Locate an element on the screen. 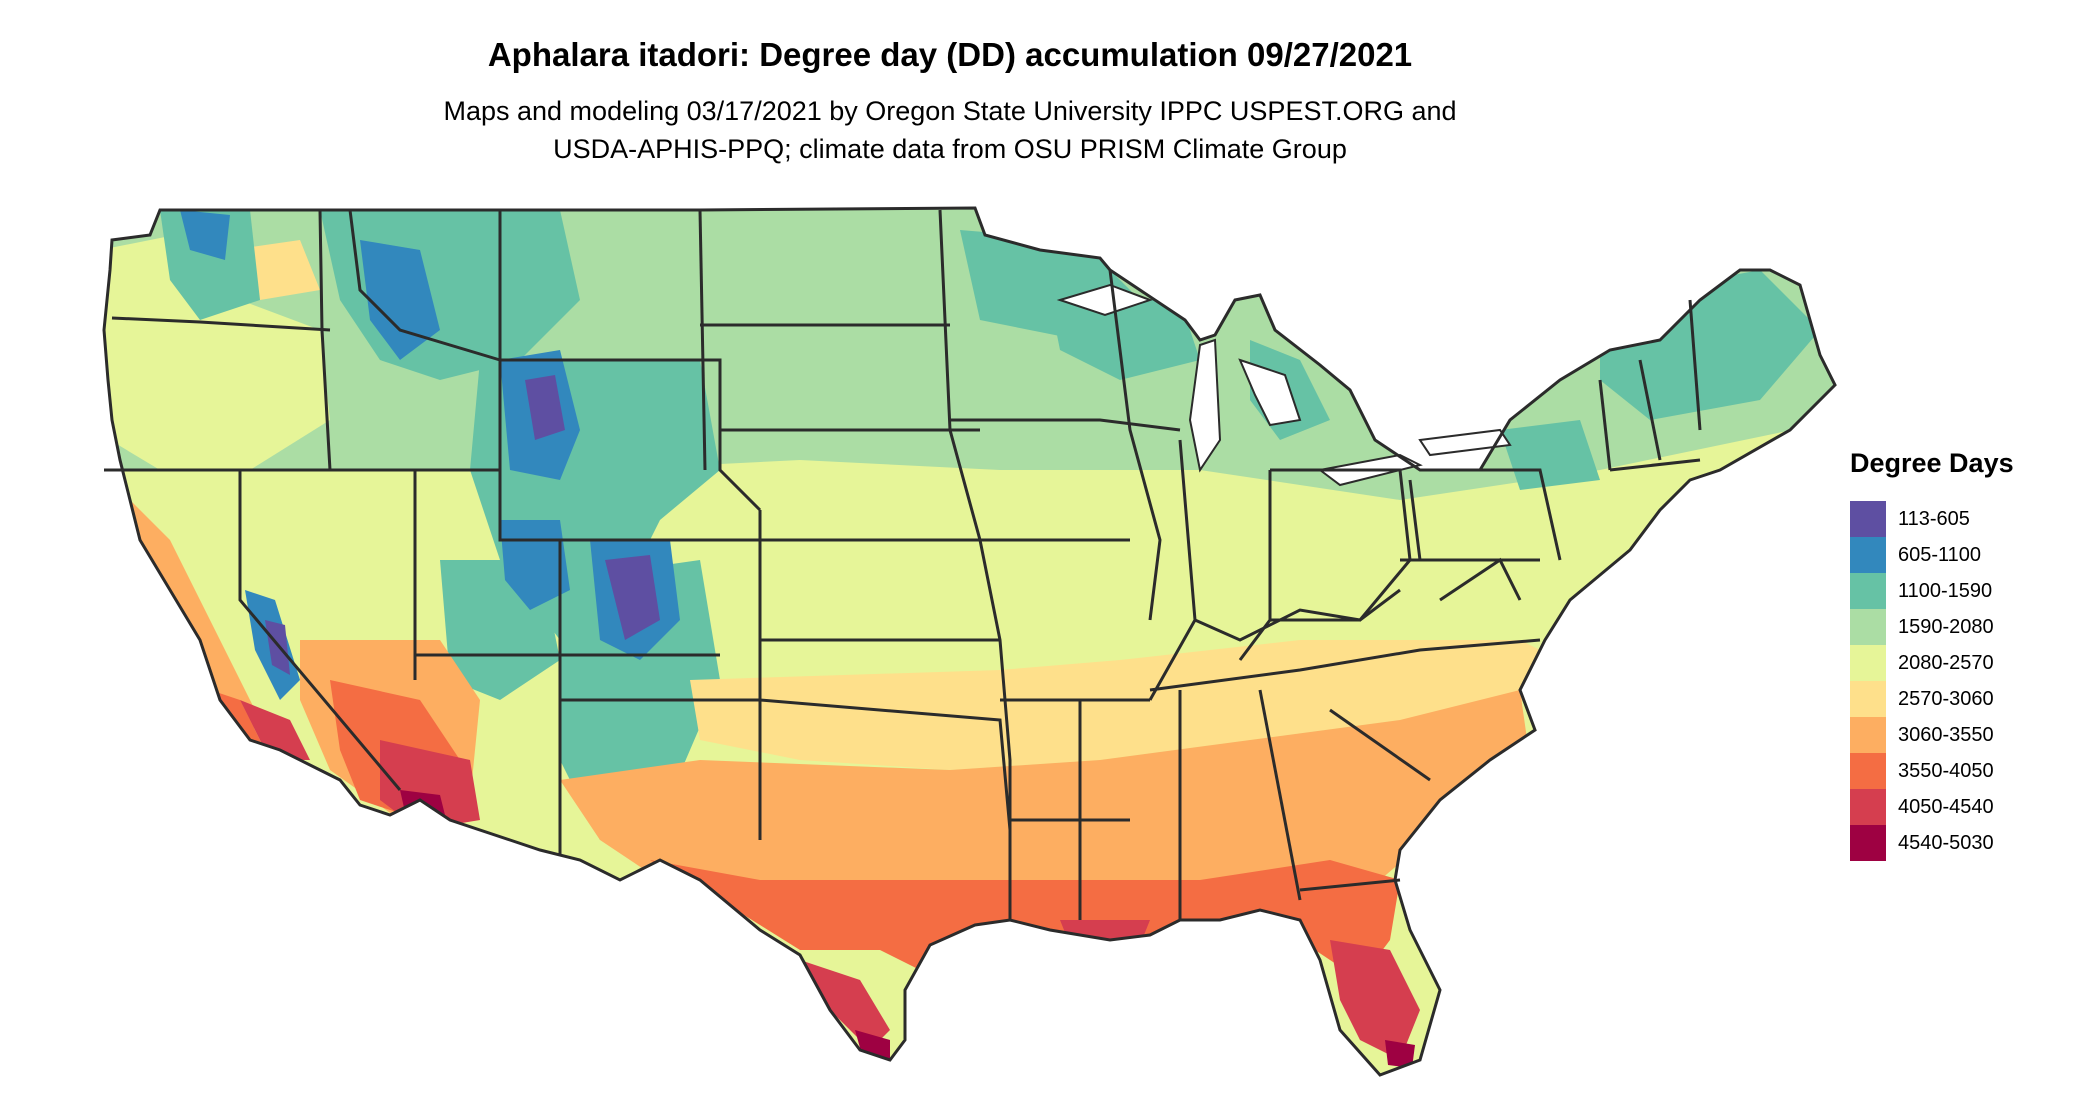  legend-label: 2570-3060 is located at coordinates (1946, 698).